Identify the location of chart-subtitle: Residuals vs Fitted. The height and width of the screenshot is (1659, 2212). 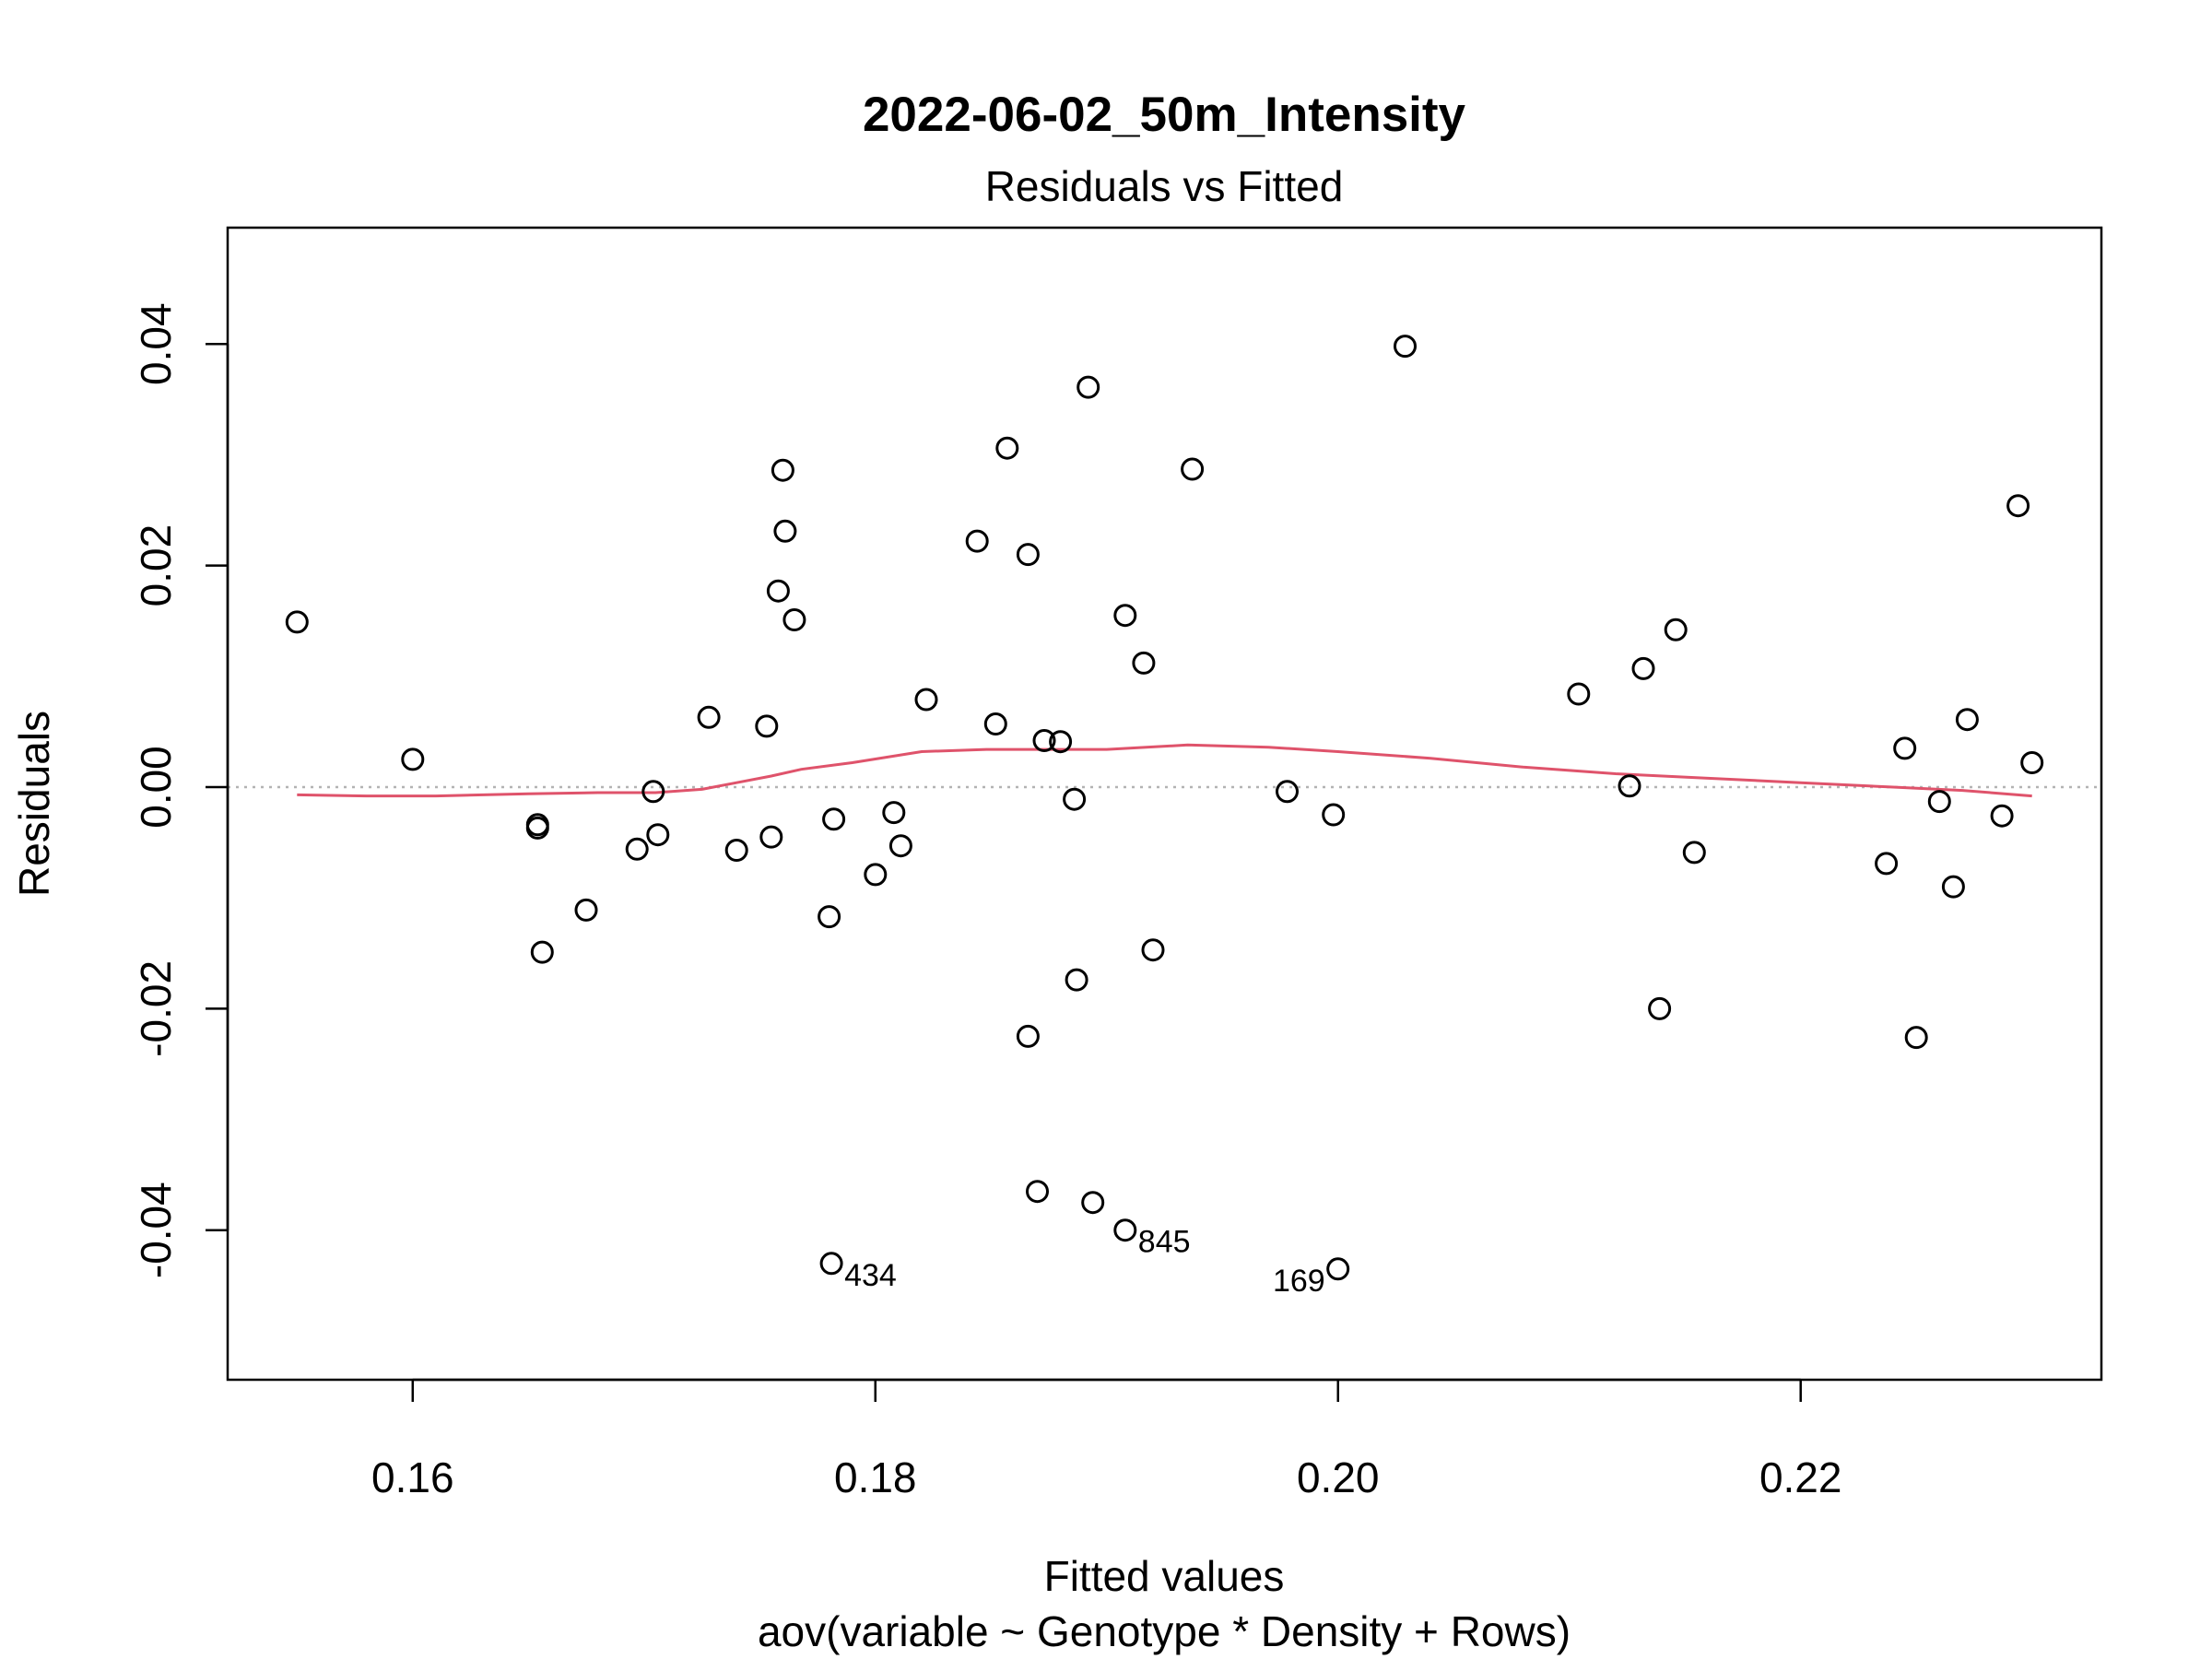
(1164, 186).